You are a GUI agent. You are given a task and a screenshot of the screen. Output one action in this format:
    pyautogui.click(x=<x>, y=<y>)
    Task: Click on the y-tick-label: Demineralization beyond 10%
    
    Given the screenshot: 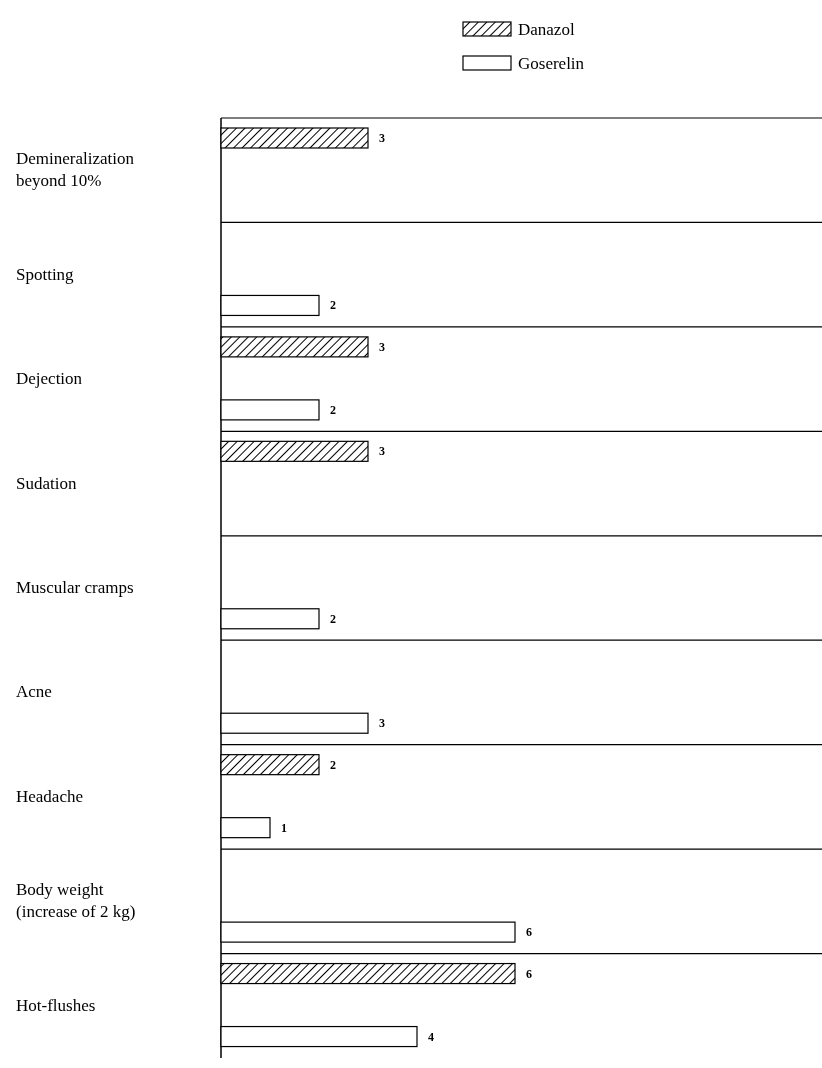 What is the action you would take?
    pyautogui.click(x=75, y=170)
    